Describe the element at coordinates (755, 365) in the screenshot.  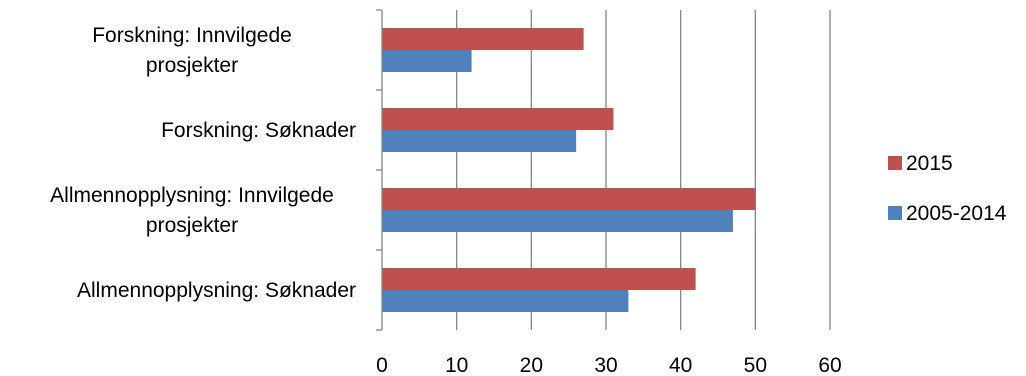
I see `x-tick-label: 50` at that location.